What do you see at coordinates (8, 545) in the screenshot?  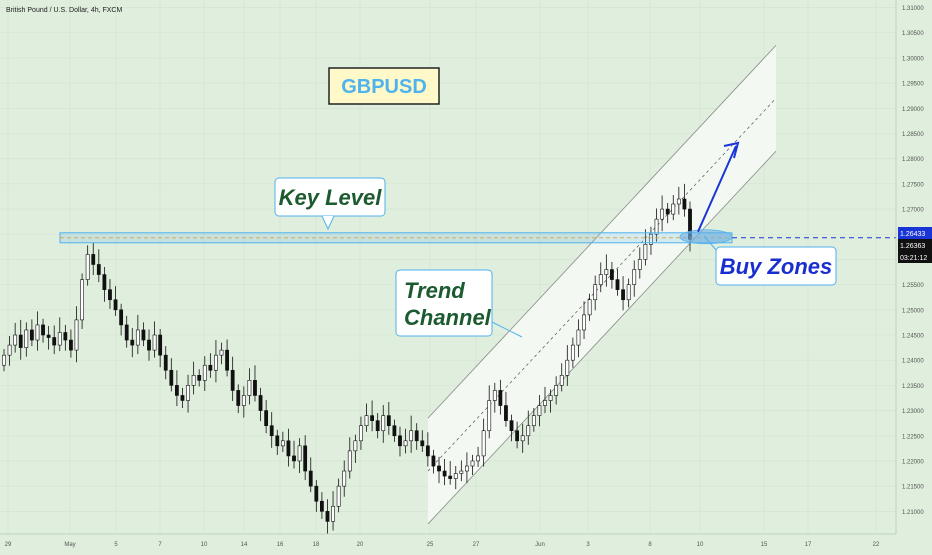 I see `x-tick-label: 29` at bounding box center [8, 545].